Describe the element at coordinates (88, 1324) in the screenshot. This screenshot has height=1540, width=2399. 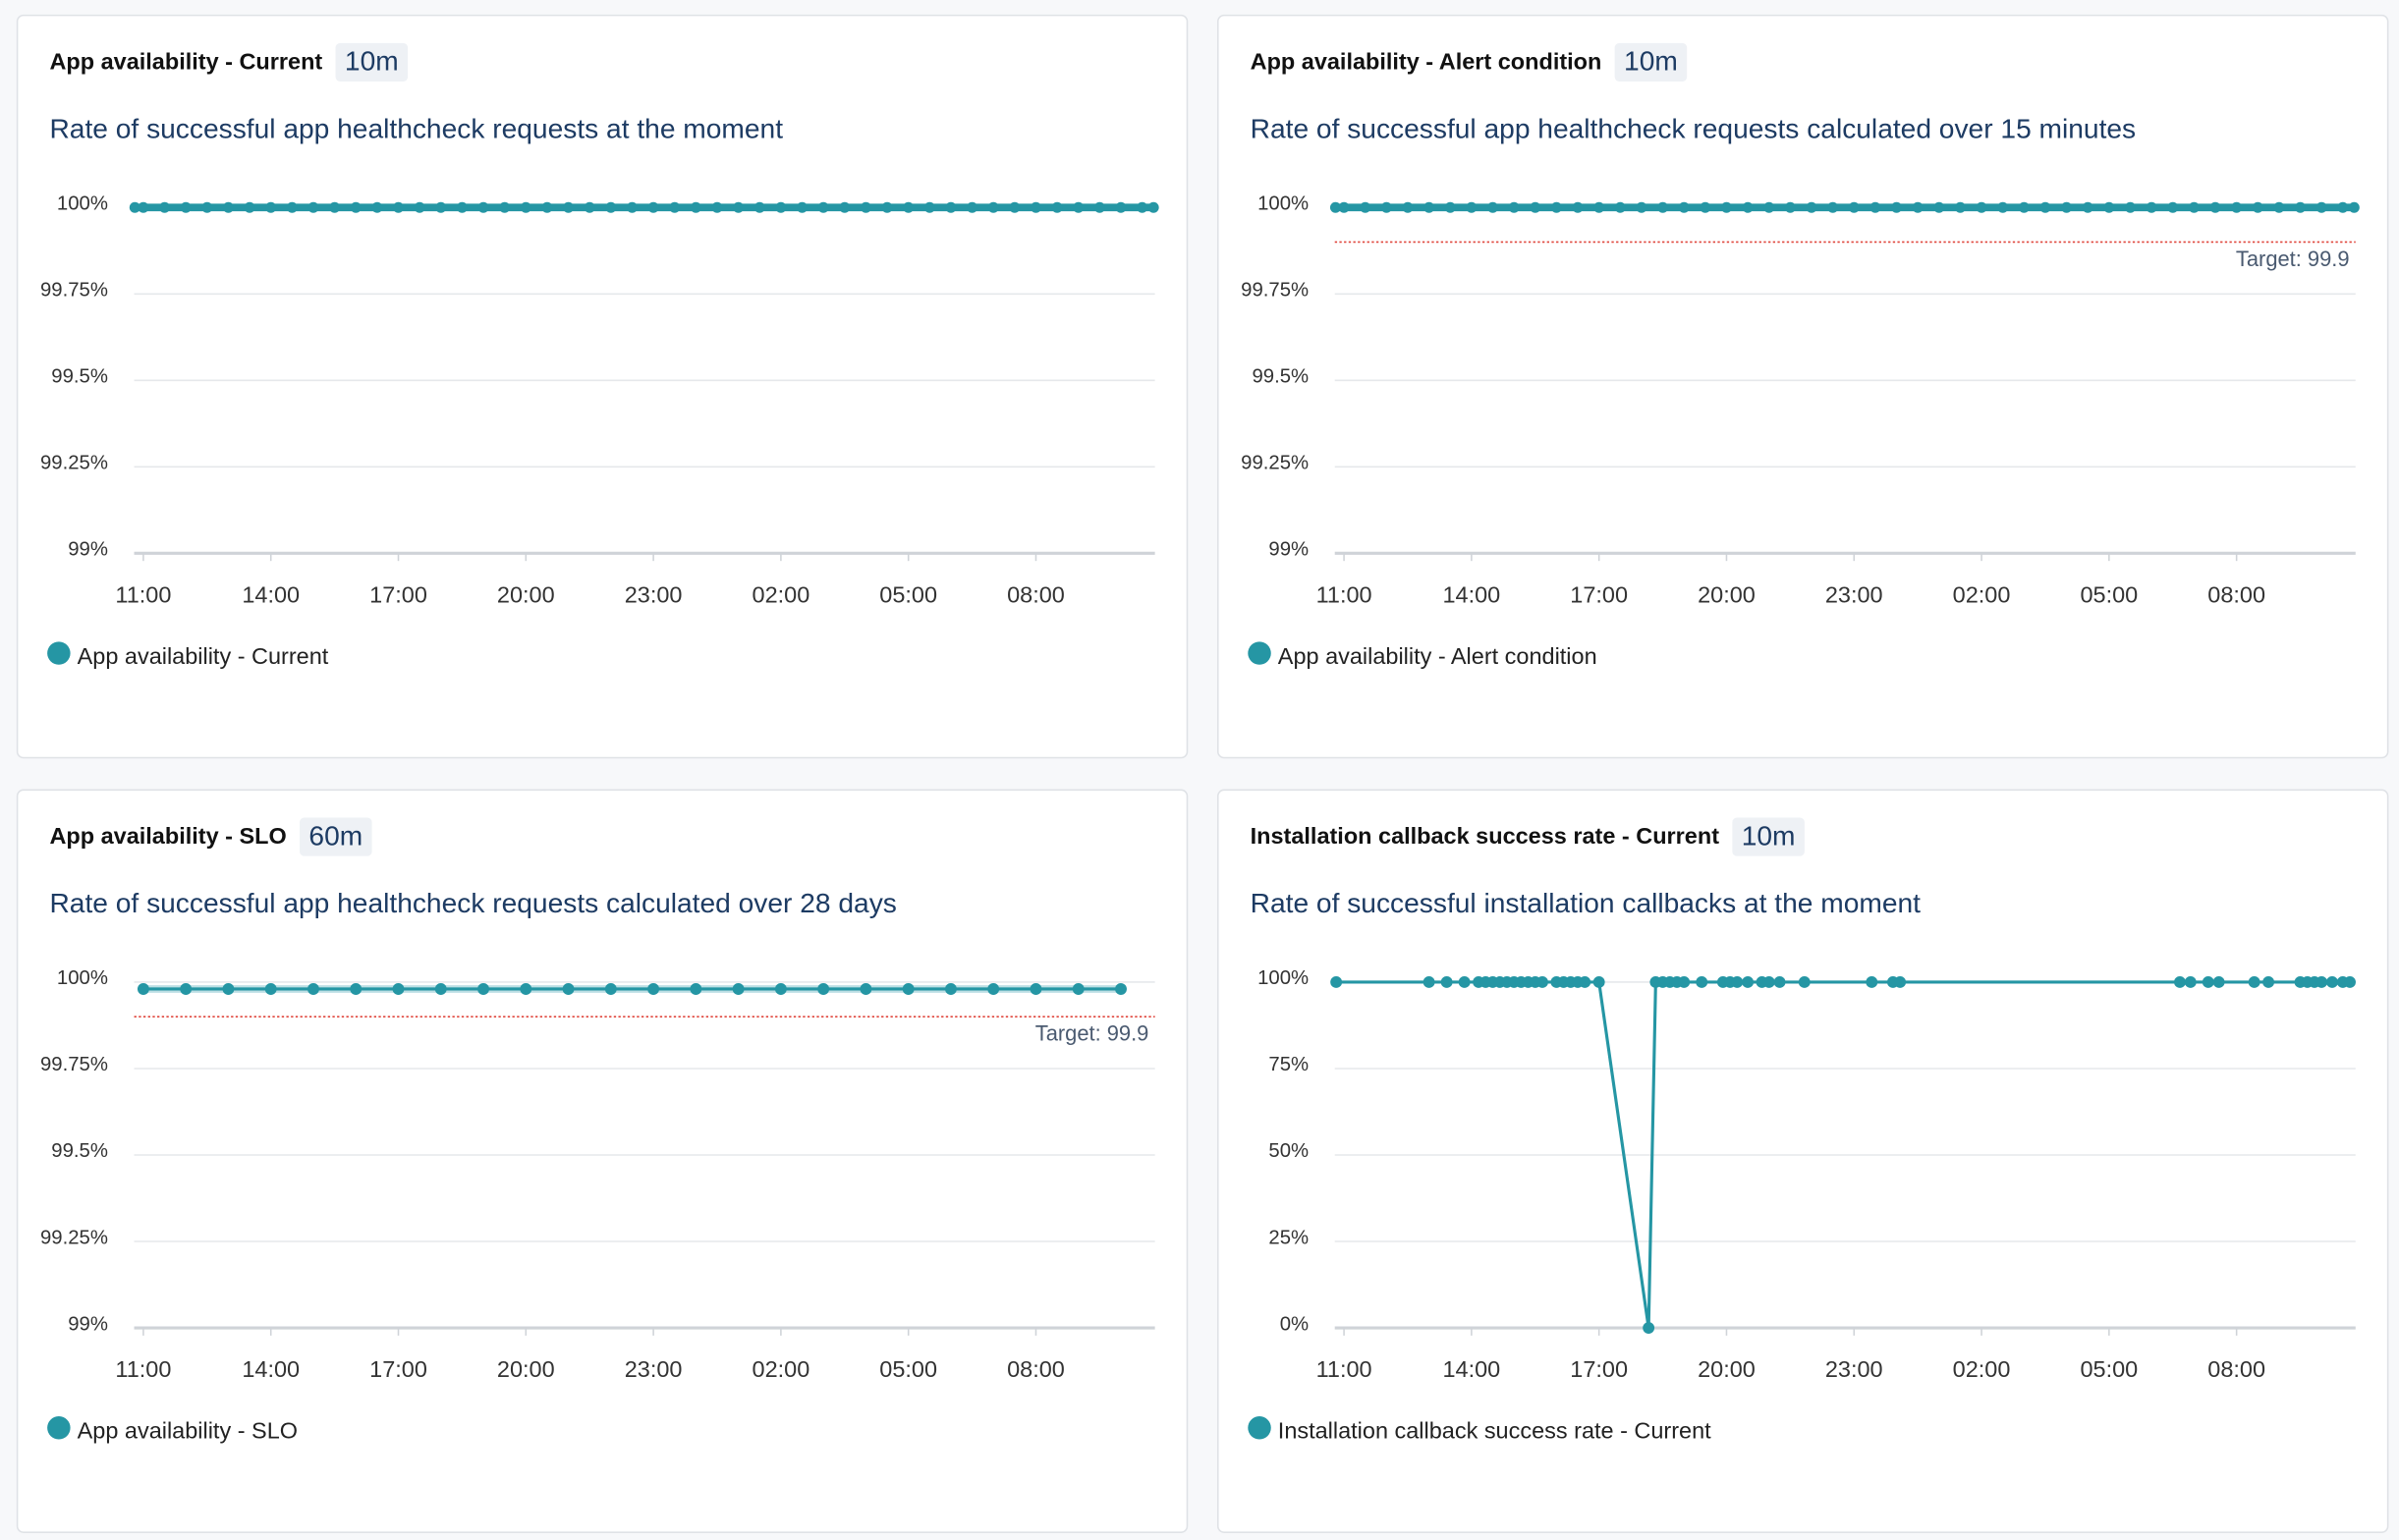
I see `y-tick-label: 99%` at that location.